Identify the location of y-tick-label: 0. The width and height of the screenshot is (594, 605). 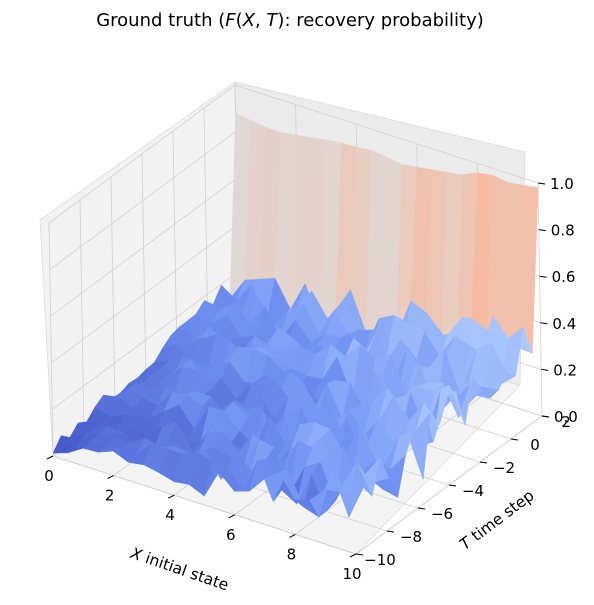
(535, 445).